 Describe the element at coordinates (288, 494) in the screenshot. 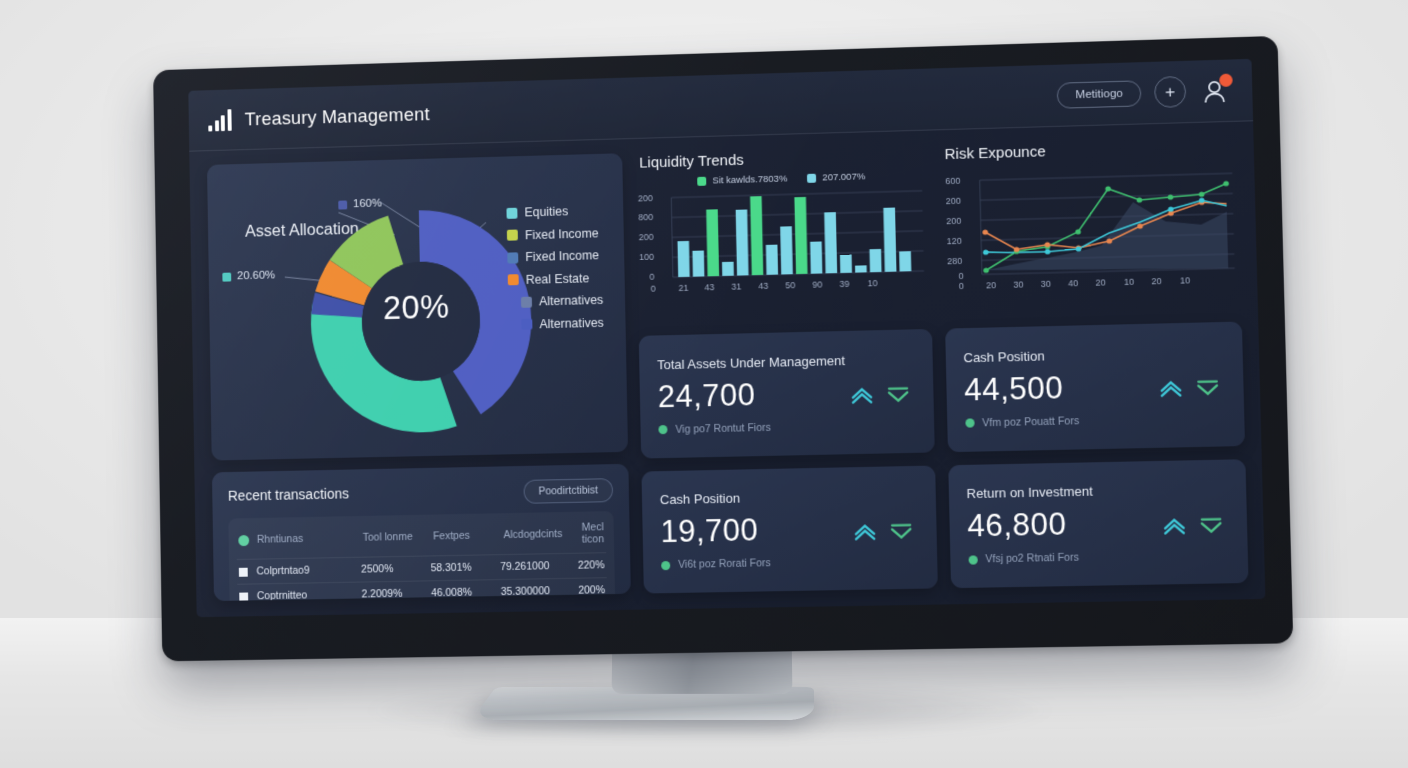

I see `transactions-title: Recent transactions` at that location.